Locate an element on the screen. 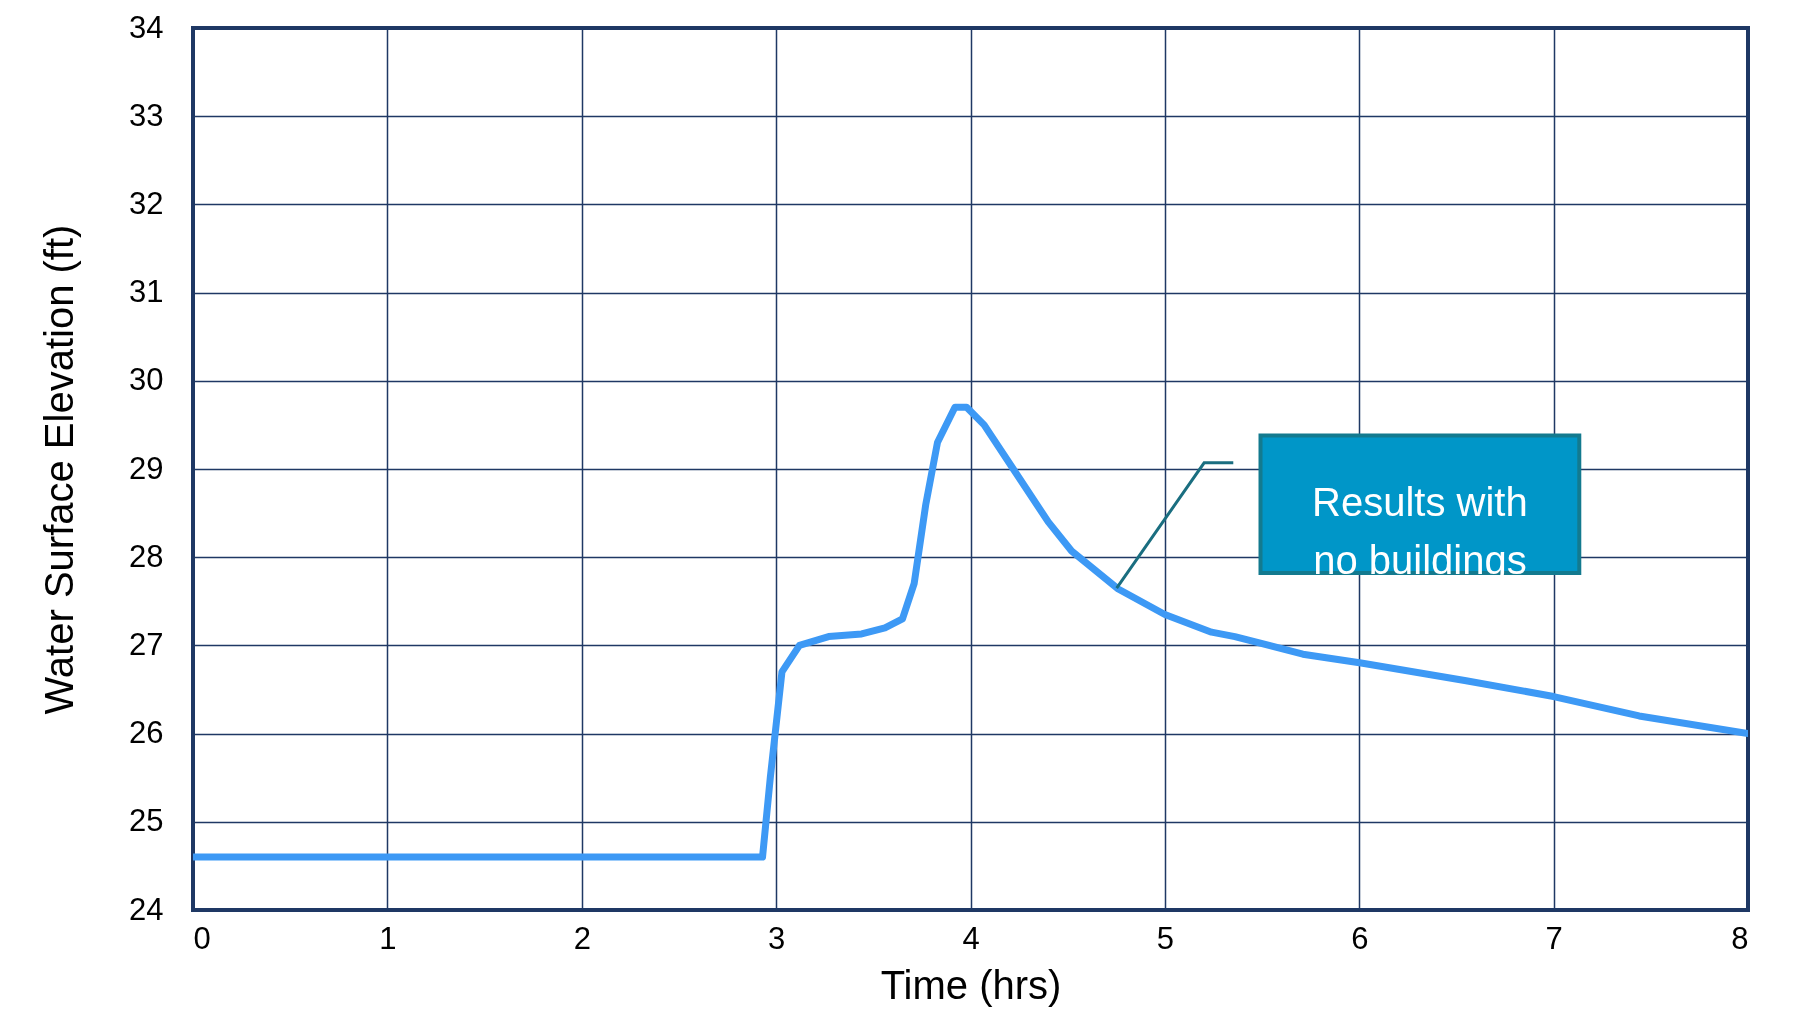 This screenshot has width=1820, height=1032. annotation: Results with no buildings is located at coordinates (1420, 531).